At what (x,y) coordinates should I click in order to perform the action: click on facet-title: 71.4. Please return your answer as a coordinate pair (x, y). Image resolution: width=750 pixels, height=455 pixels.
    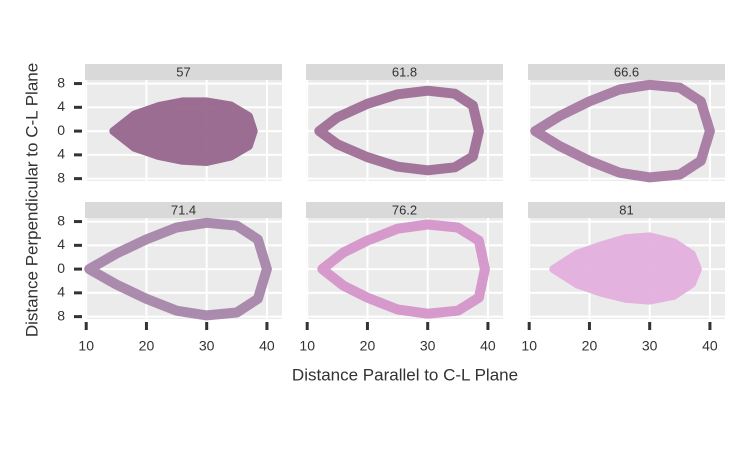
    Looking at the image, I should click on (183, 209).